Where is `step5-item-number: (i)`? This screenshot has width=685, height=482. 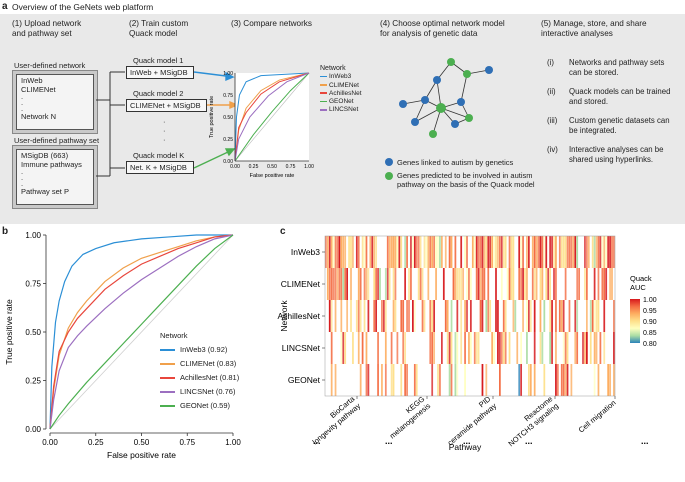
step5-item-number: (i) is located at coordinates (550, 62).